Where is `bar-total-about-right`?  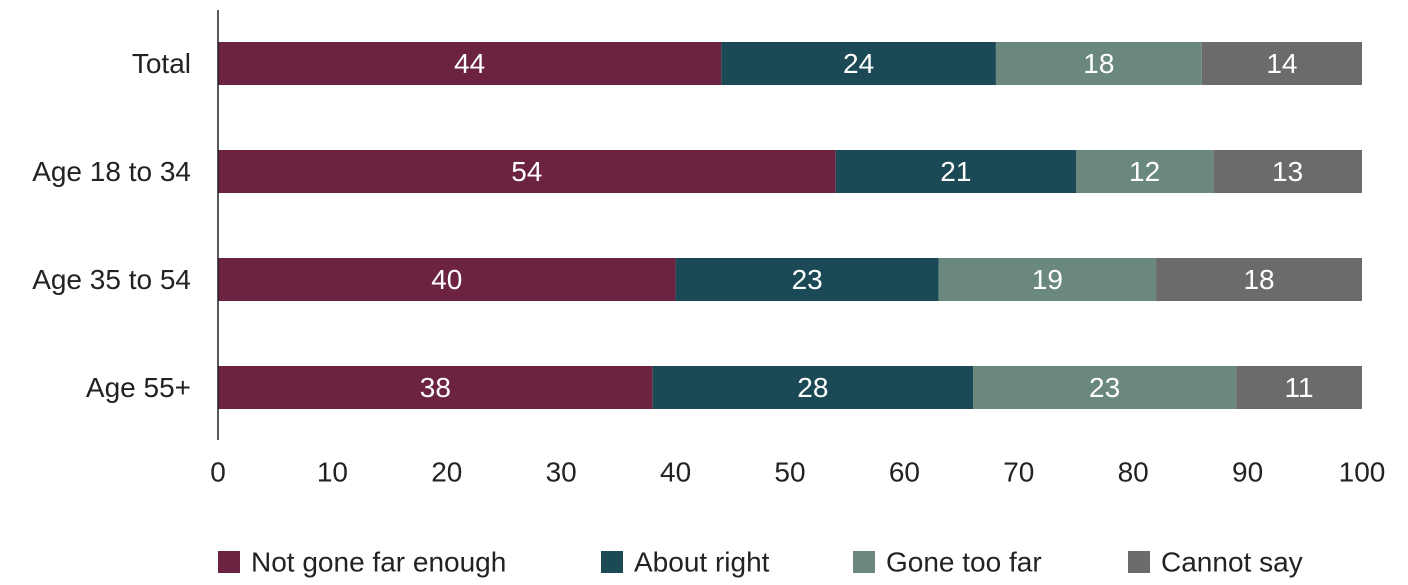
bar-total-about-right is located at coordinates (858, 63).